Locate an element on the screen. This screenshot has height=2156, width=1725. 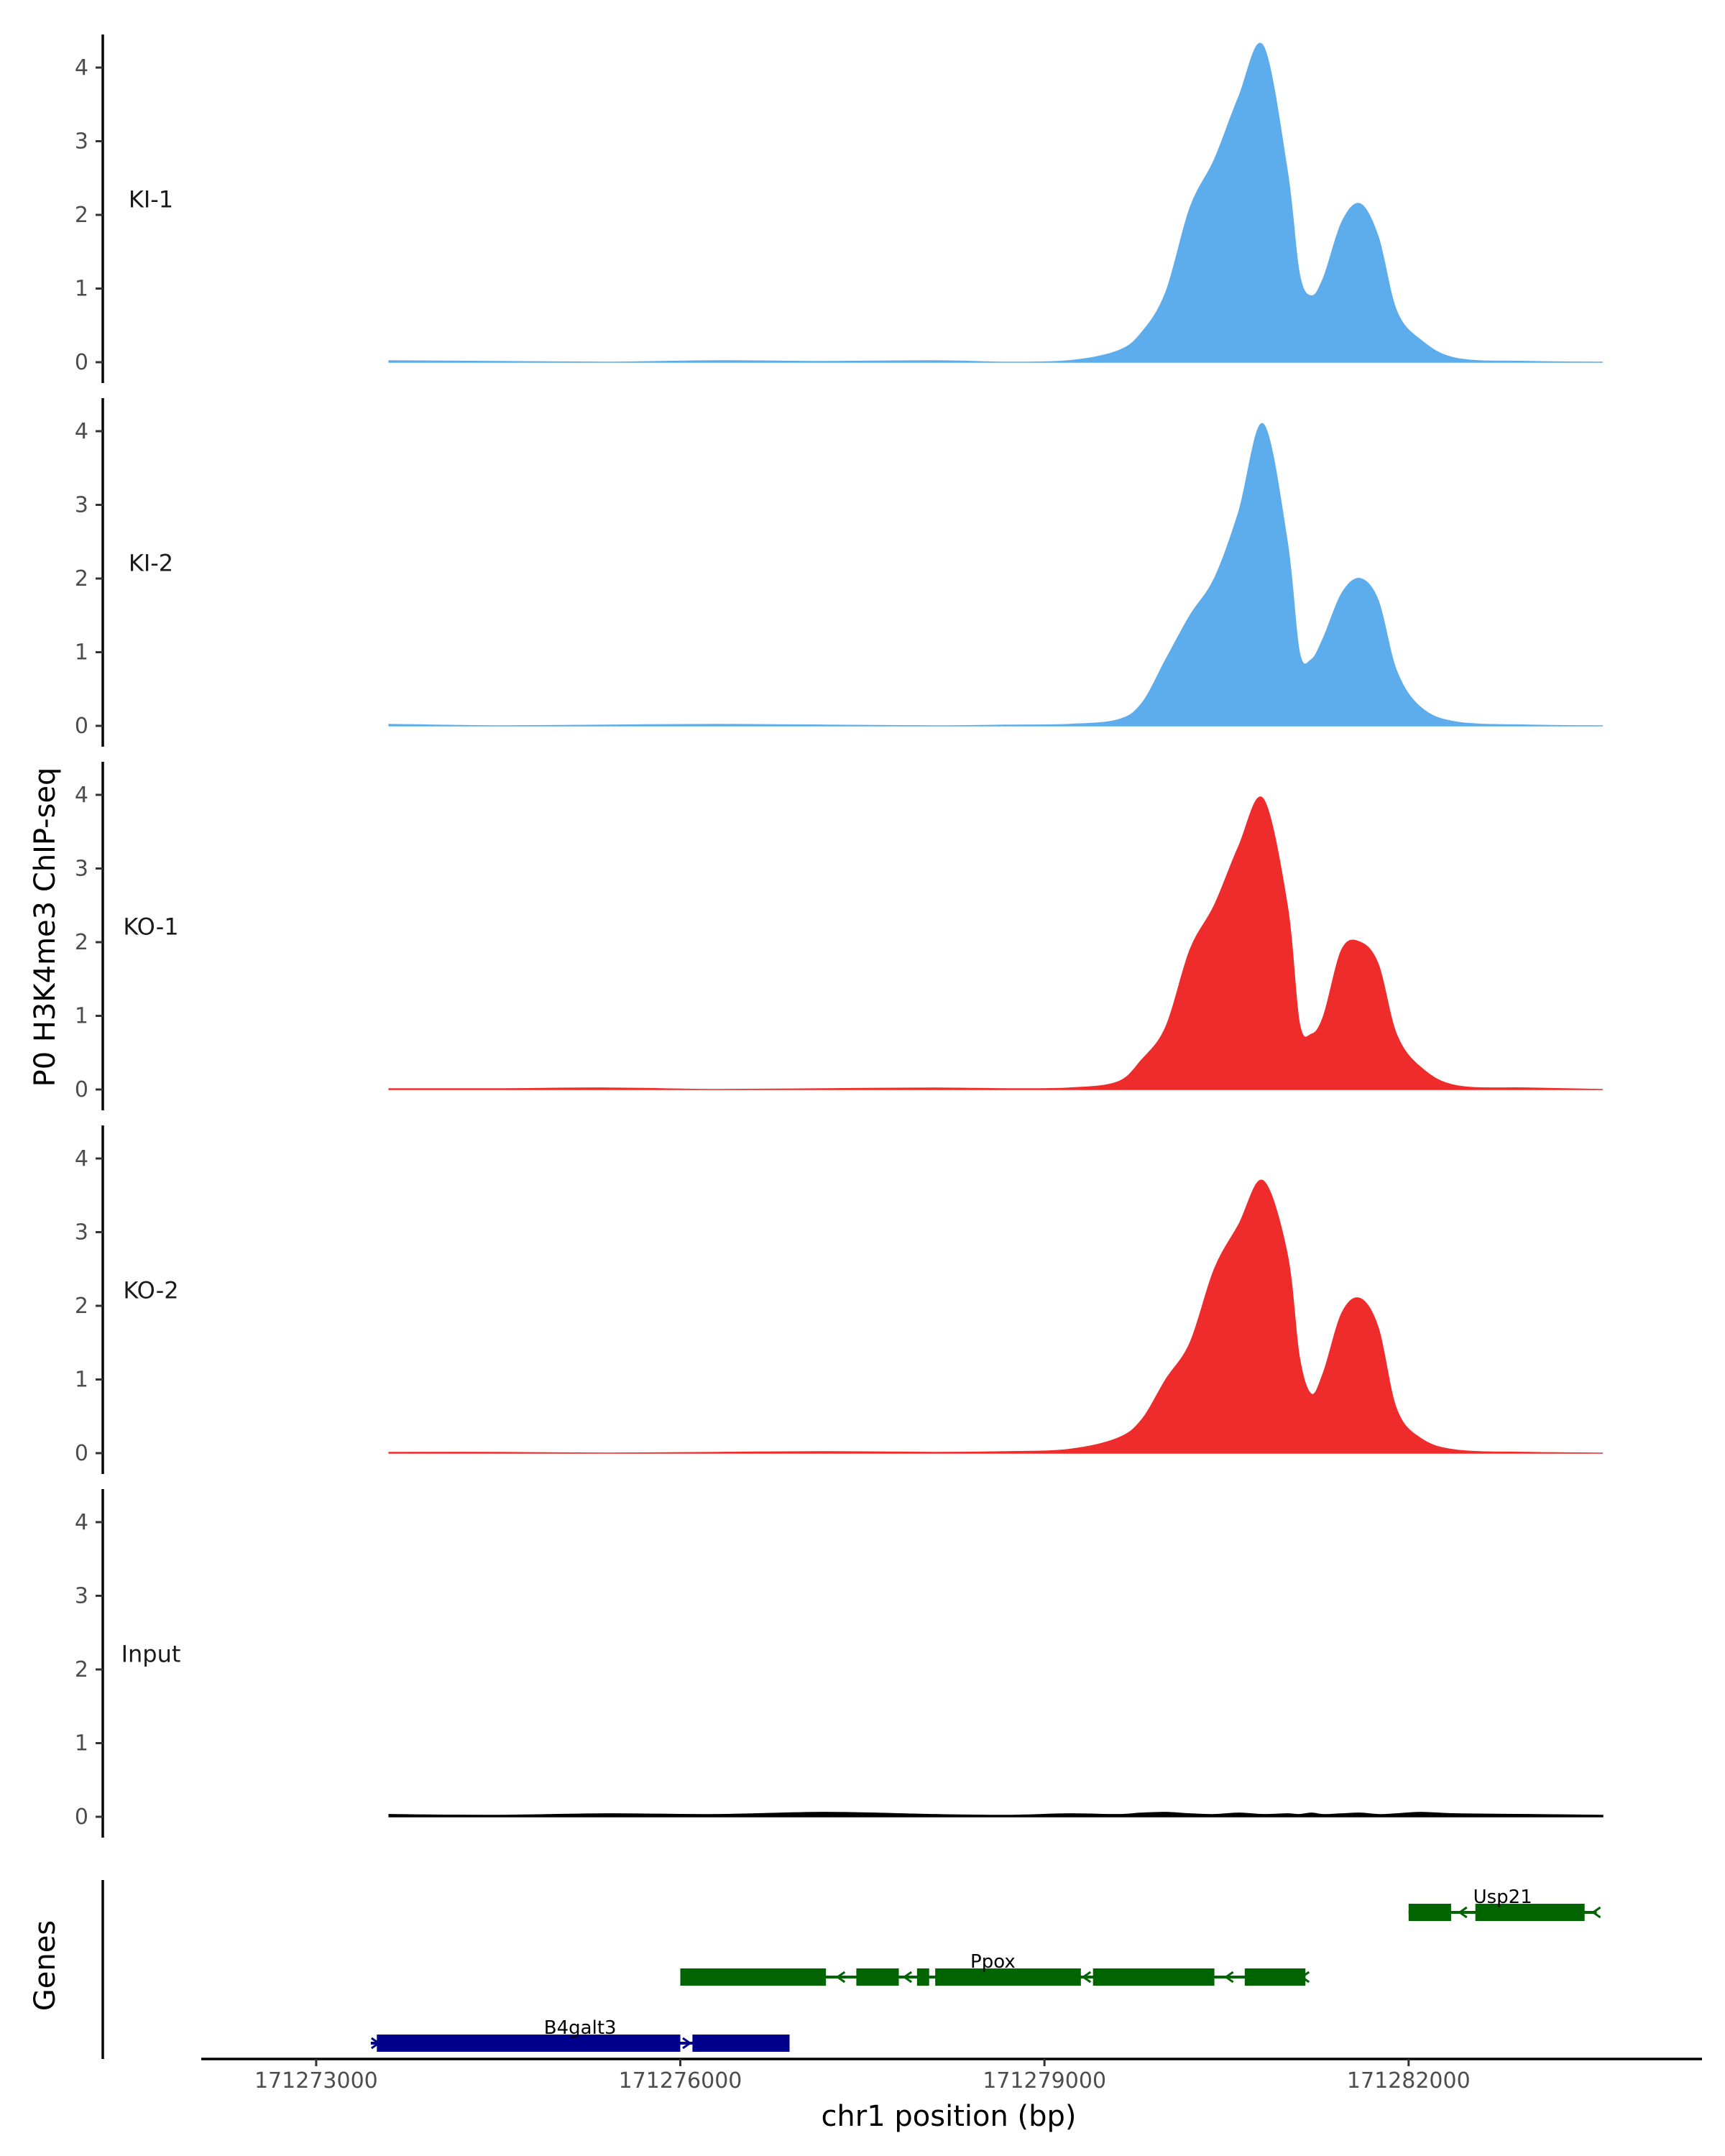
x-axis-title: chr1 position (bp) is located at coordinates (948, 2116).